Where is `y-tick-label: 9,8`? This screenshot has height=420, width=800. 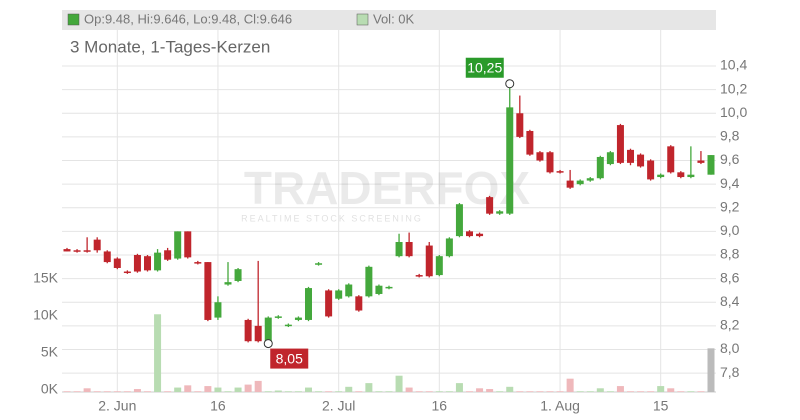
y-tick-label: 9,8 is located at coordinates (730, 136).